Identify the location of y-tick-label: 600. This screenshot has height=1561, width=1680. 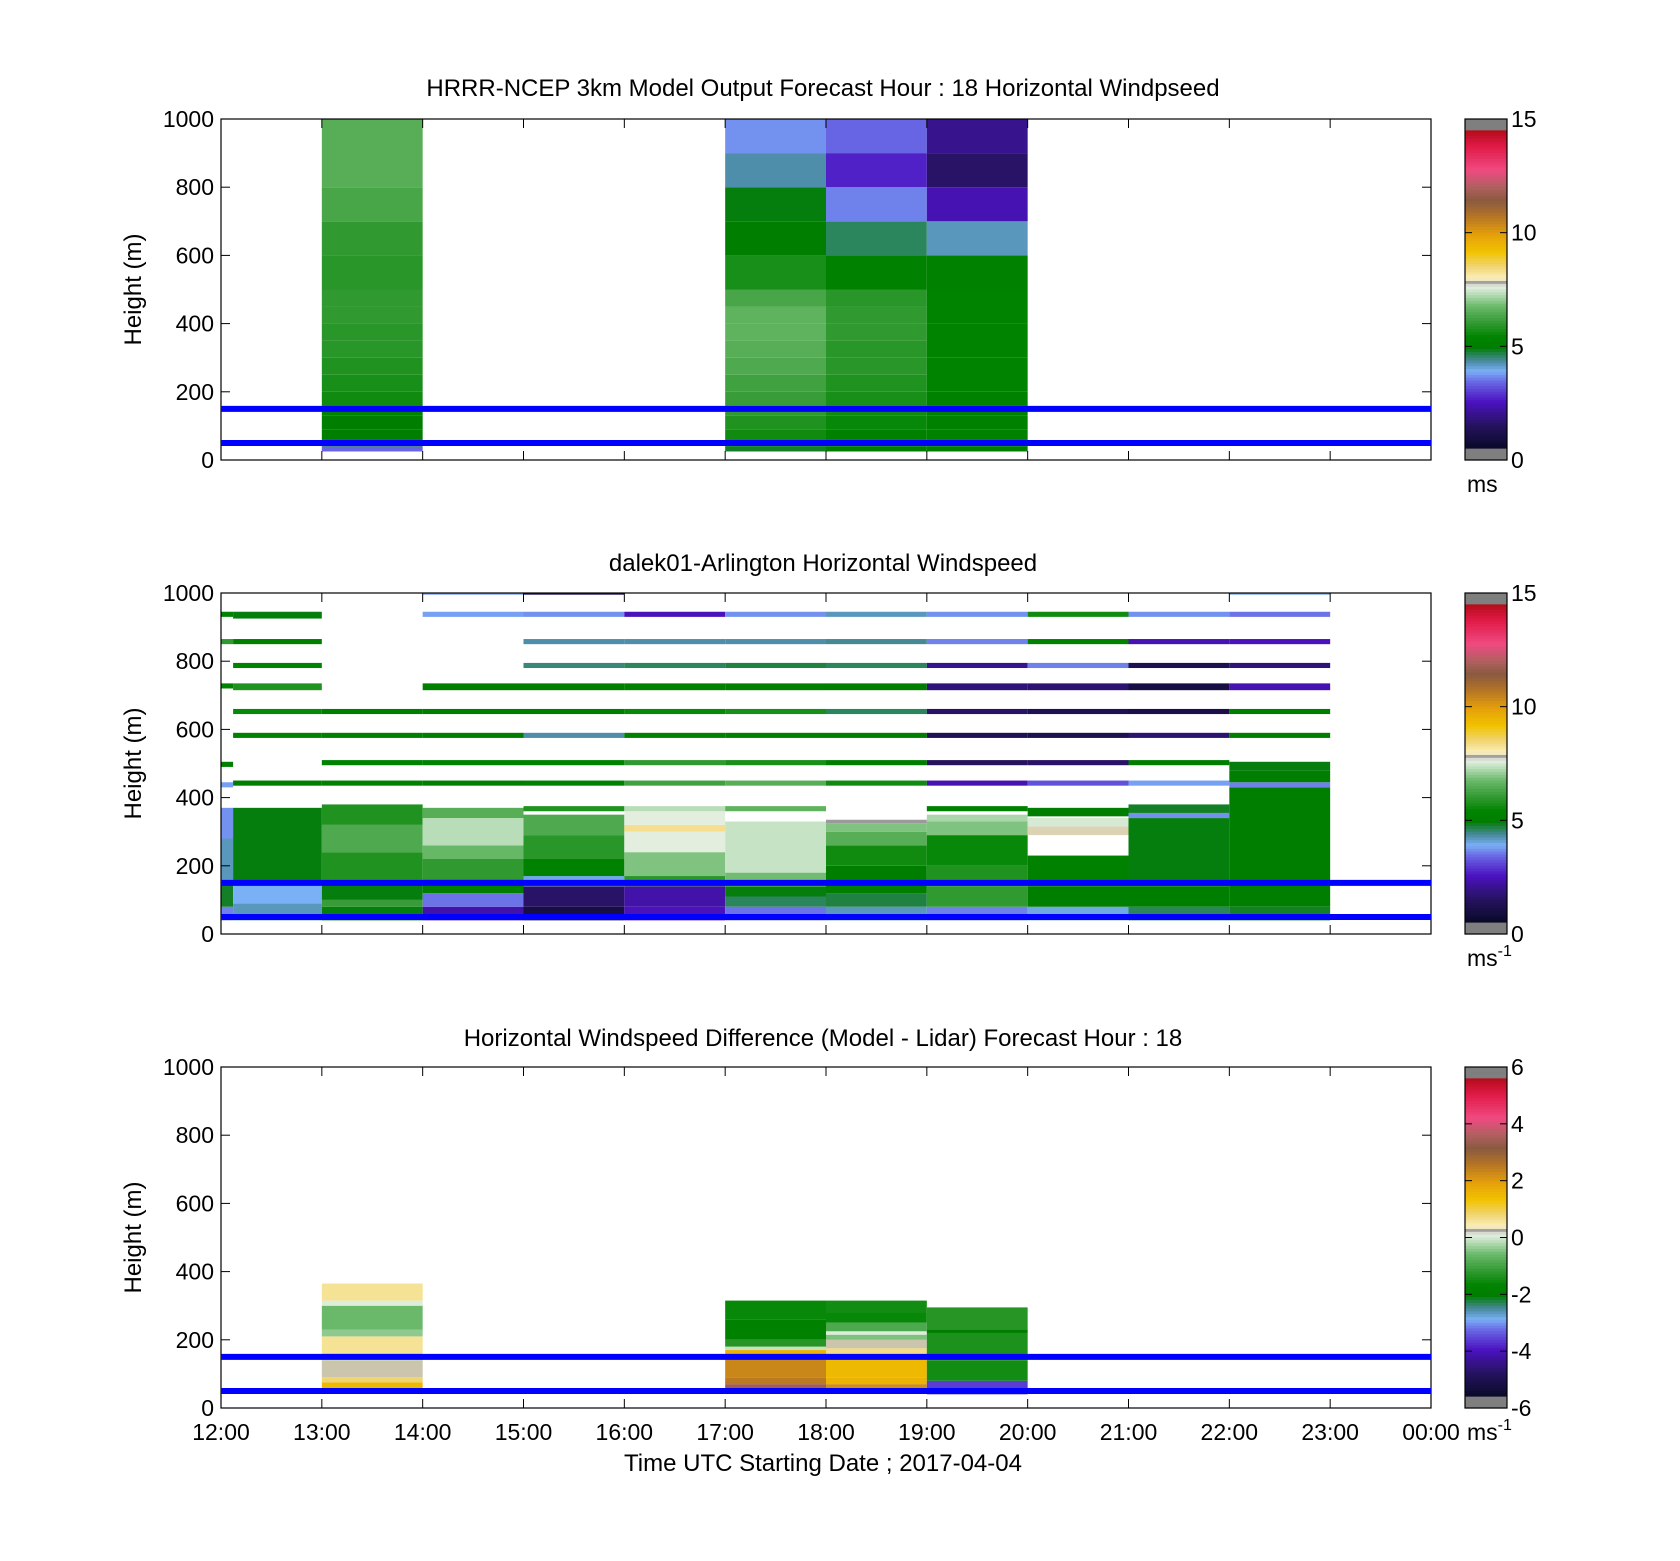
(195, 1203).